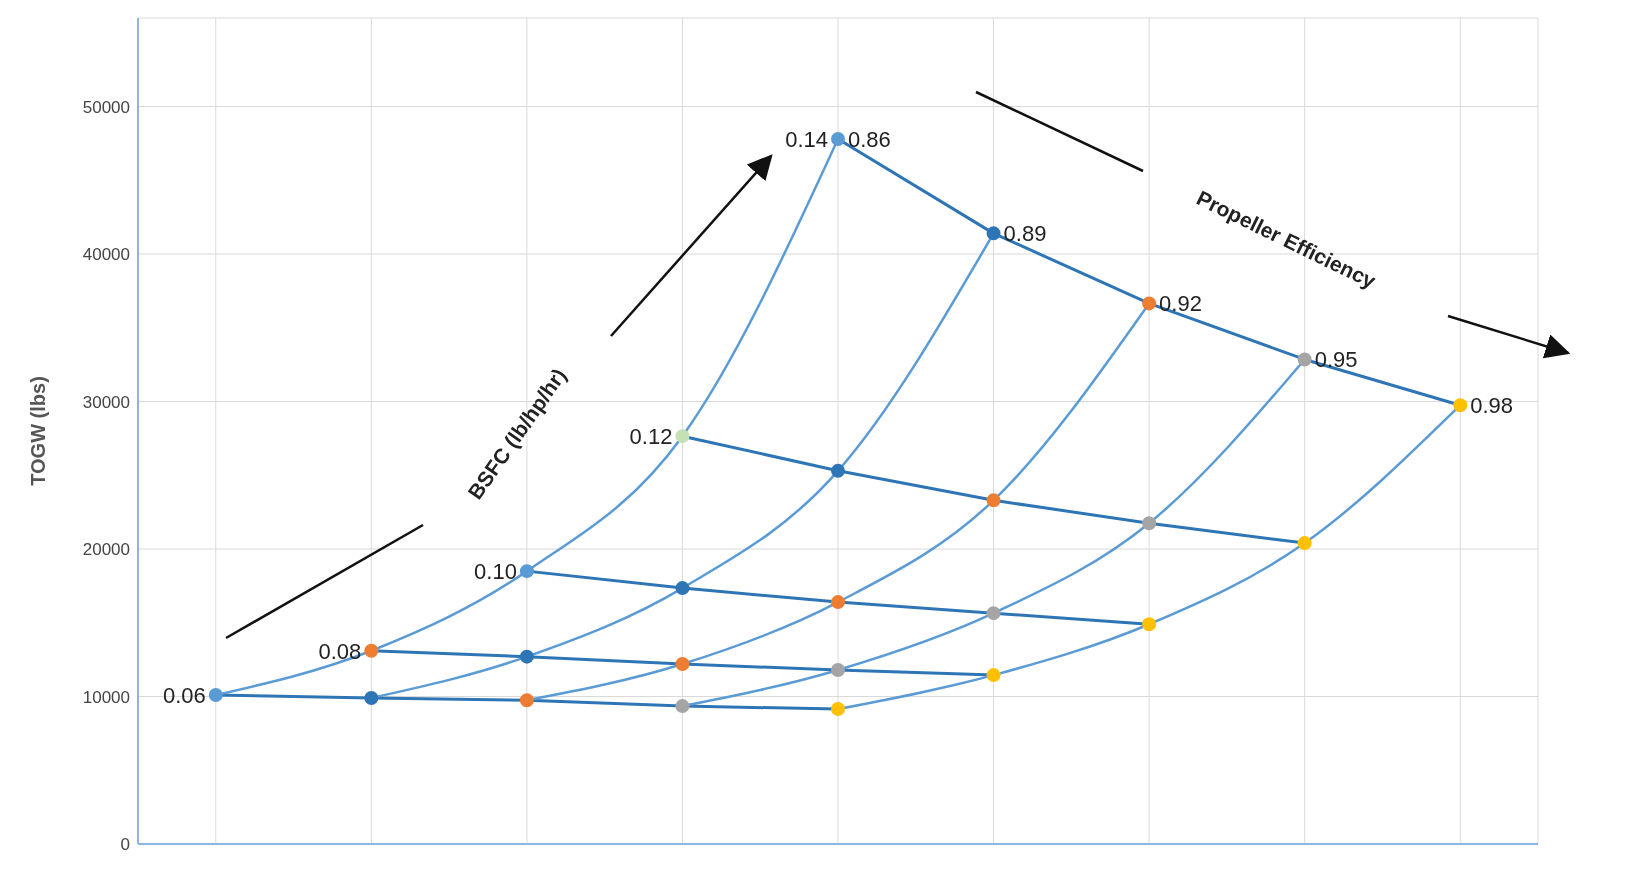  I want to click on series-label: 0.14, so click(806, 139).